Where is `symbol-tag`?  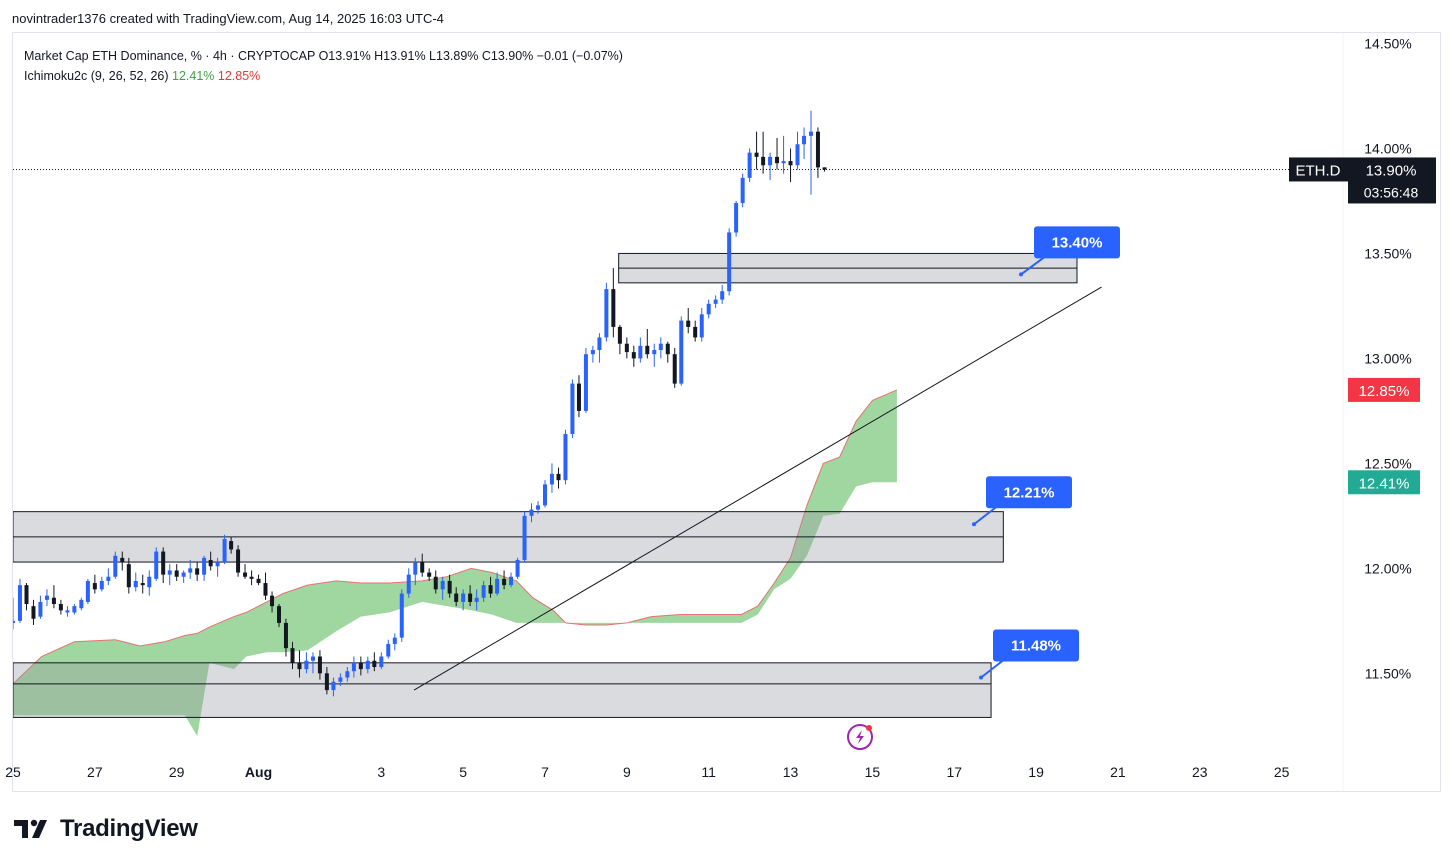
symbol-tag is located at coordinates (1318, 169).